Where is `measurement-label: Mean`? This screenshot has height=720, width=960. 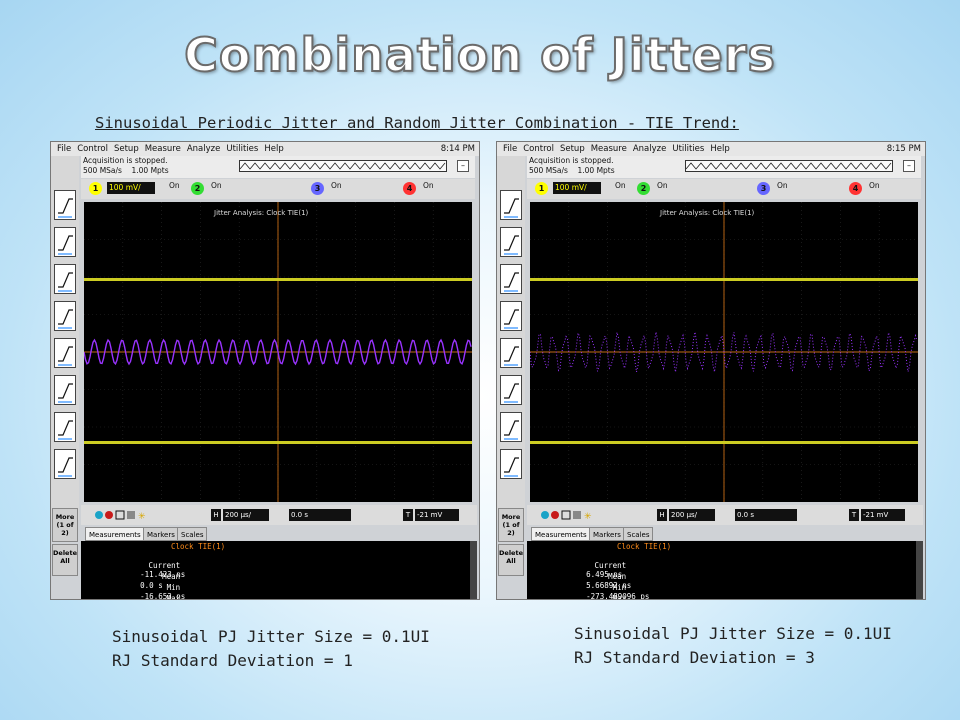
measurement-label: Mean is located at coordinates (617, 576).